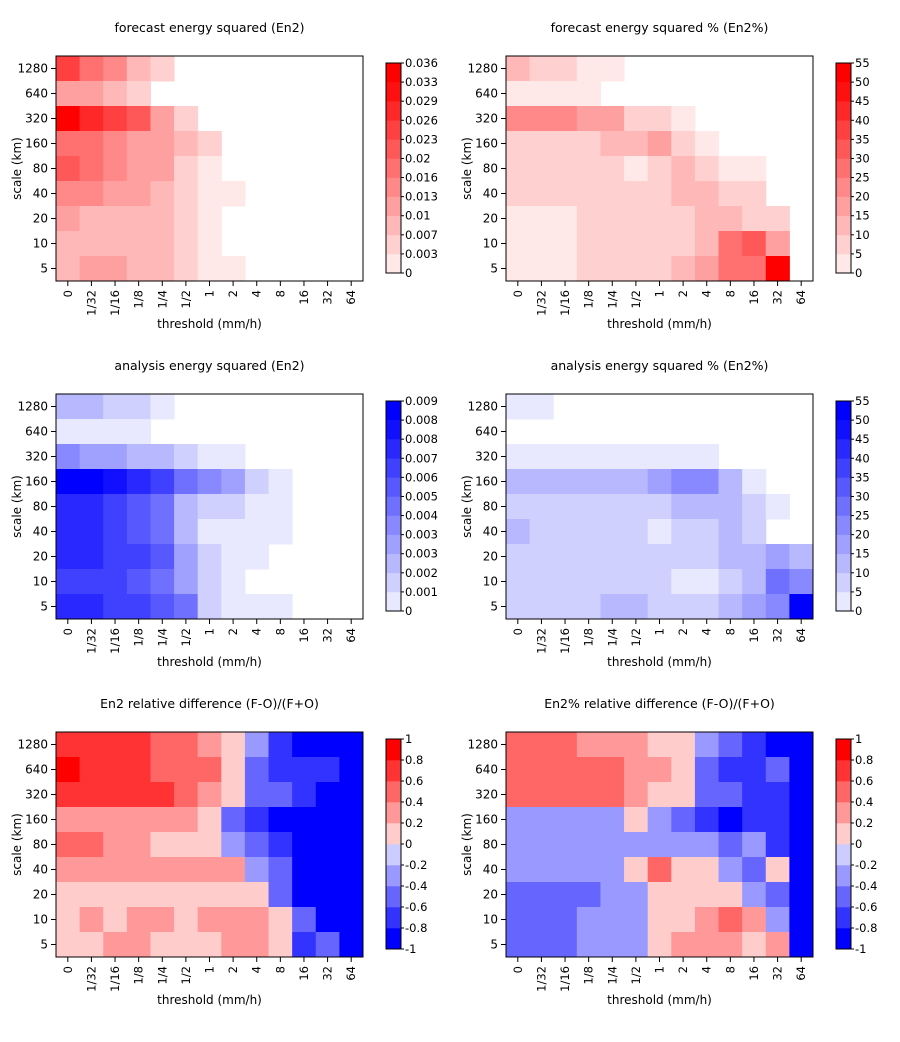 This screenshot has height=1042, width=900. Describe the element at coordinates (209, 365) in the screenshot. I see `chart-title: analysis energy squared (En2)` at that location.